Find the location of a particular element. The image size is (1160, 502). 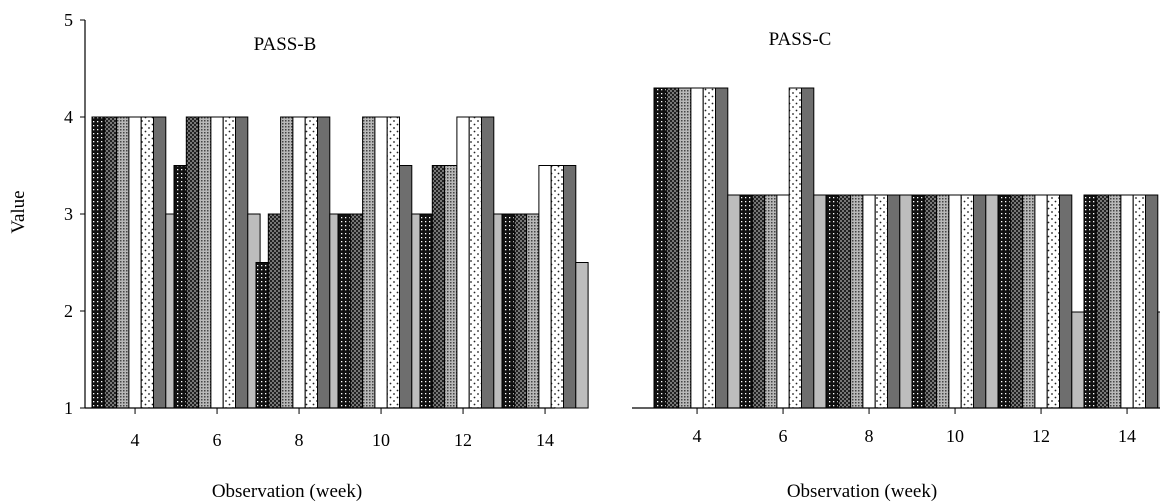

y-tick-label-1: 1 is located at coordinates (68, 408).